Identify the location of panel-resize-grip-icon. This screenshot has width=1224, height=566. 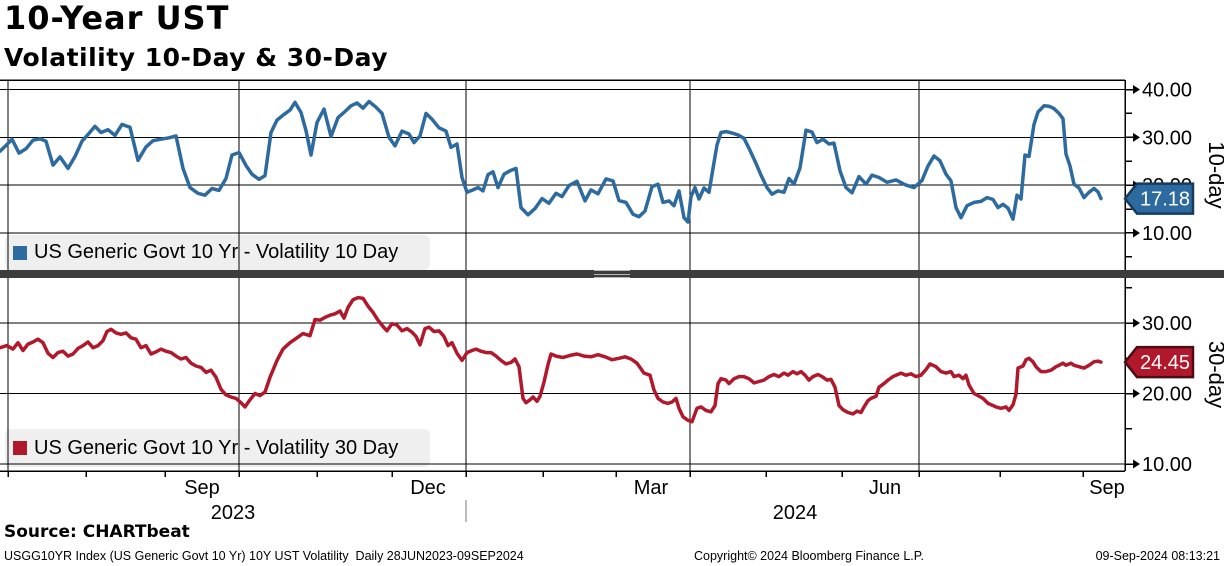
(612, 274).